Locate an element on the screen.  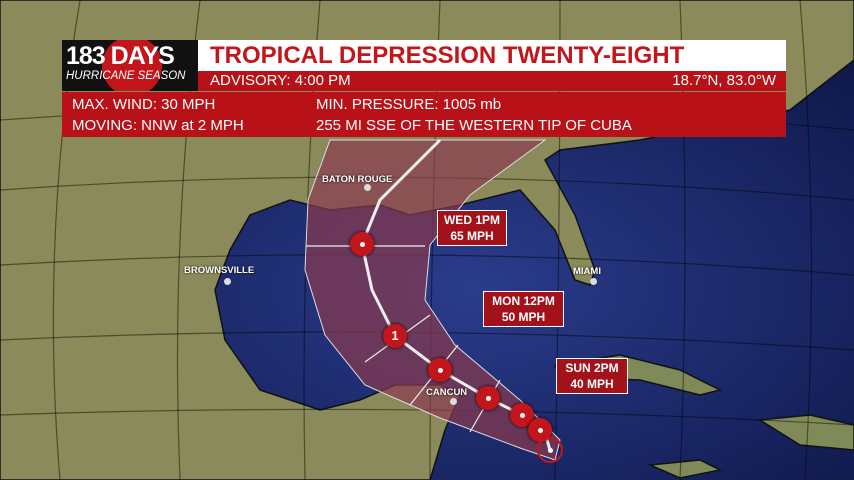
storm-position: 18.7°N, 83.0°W is located at coordinates (724, 80).